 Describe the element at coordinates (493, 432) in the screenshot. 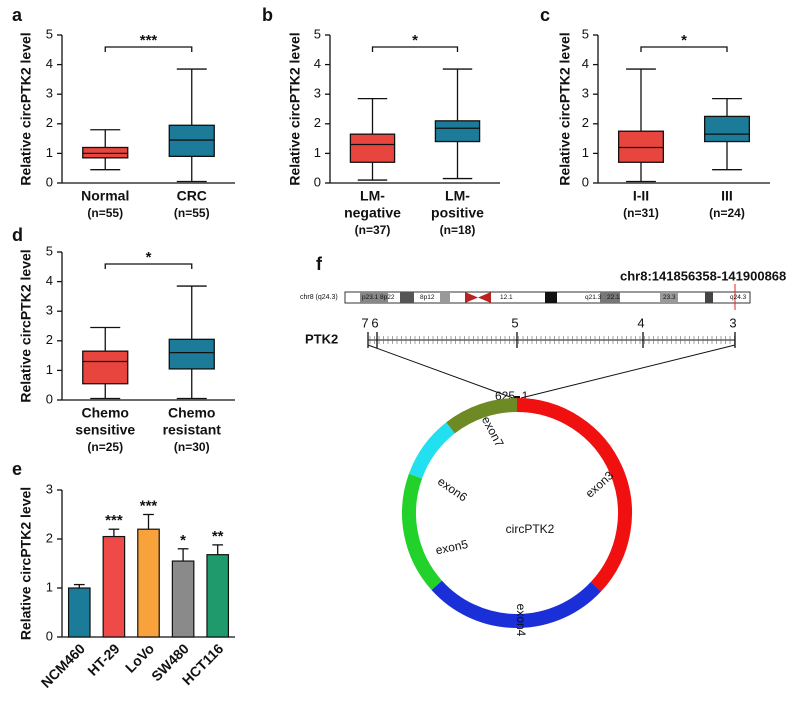

I see `exon-label: exon7` at that location.